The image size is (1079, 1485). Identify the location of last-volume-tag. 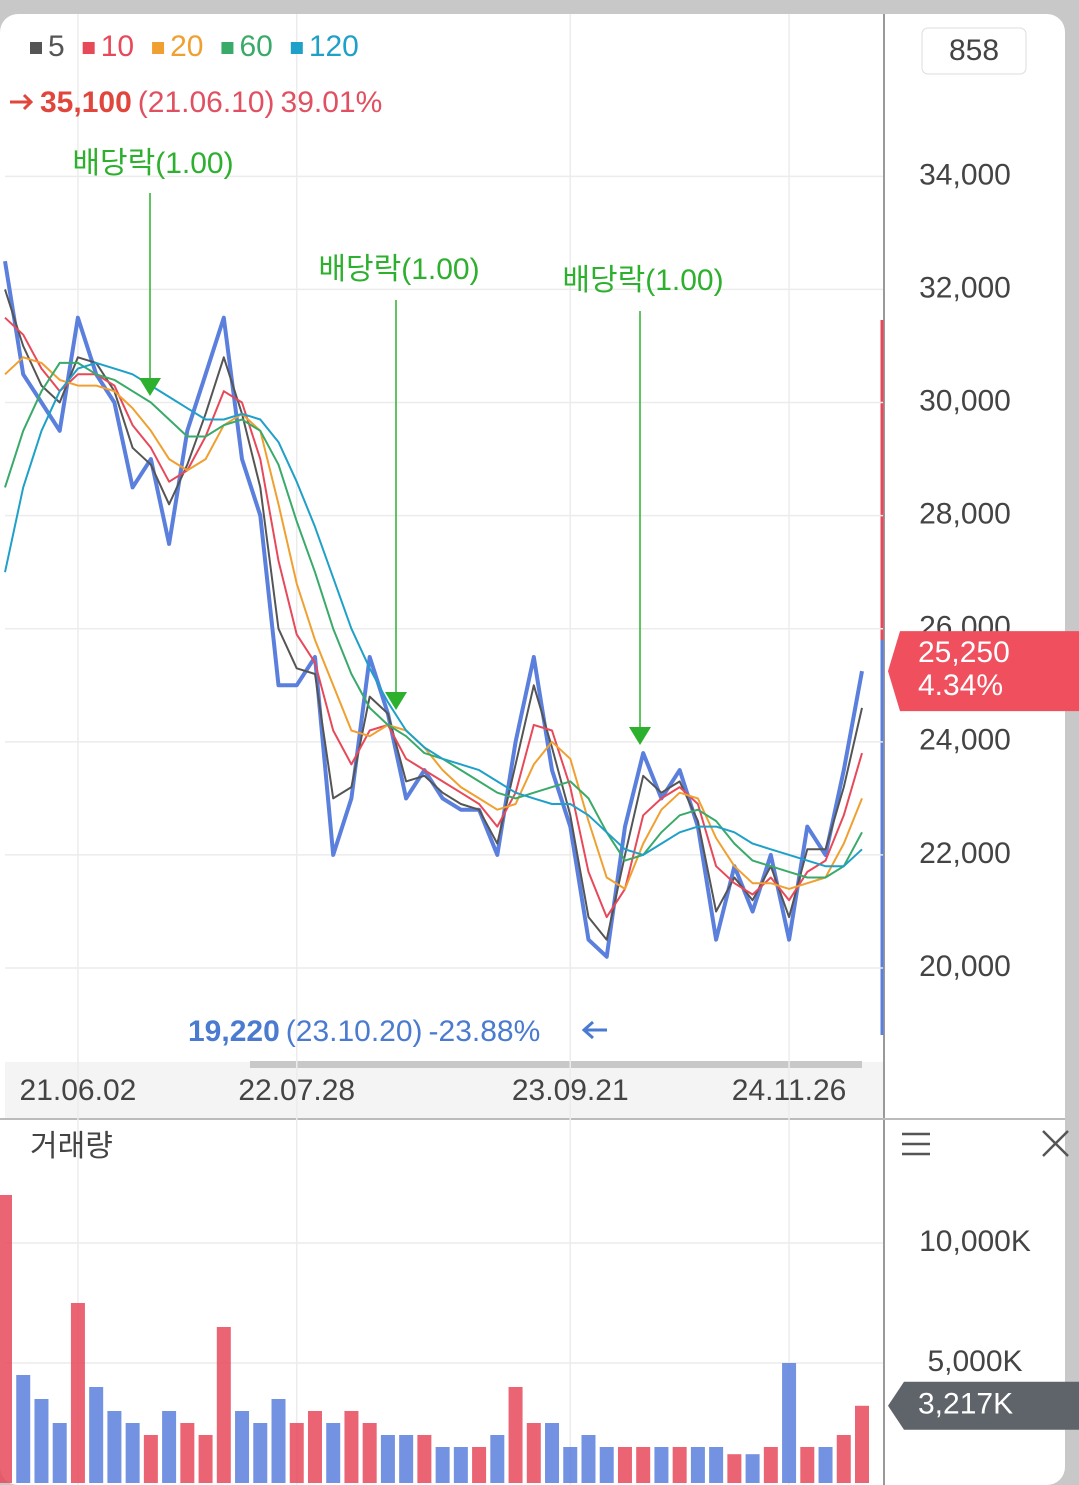
(983, 1405).